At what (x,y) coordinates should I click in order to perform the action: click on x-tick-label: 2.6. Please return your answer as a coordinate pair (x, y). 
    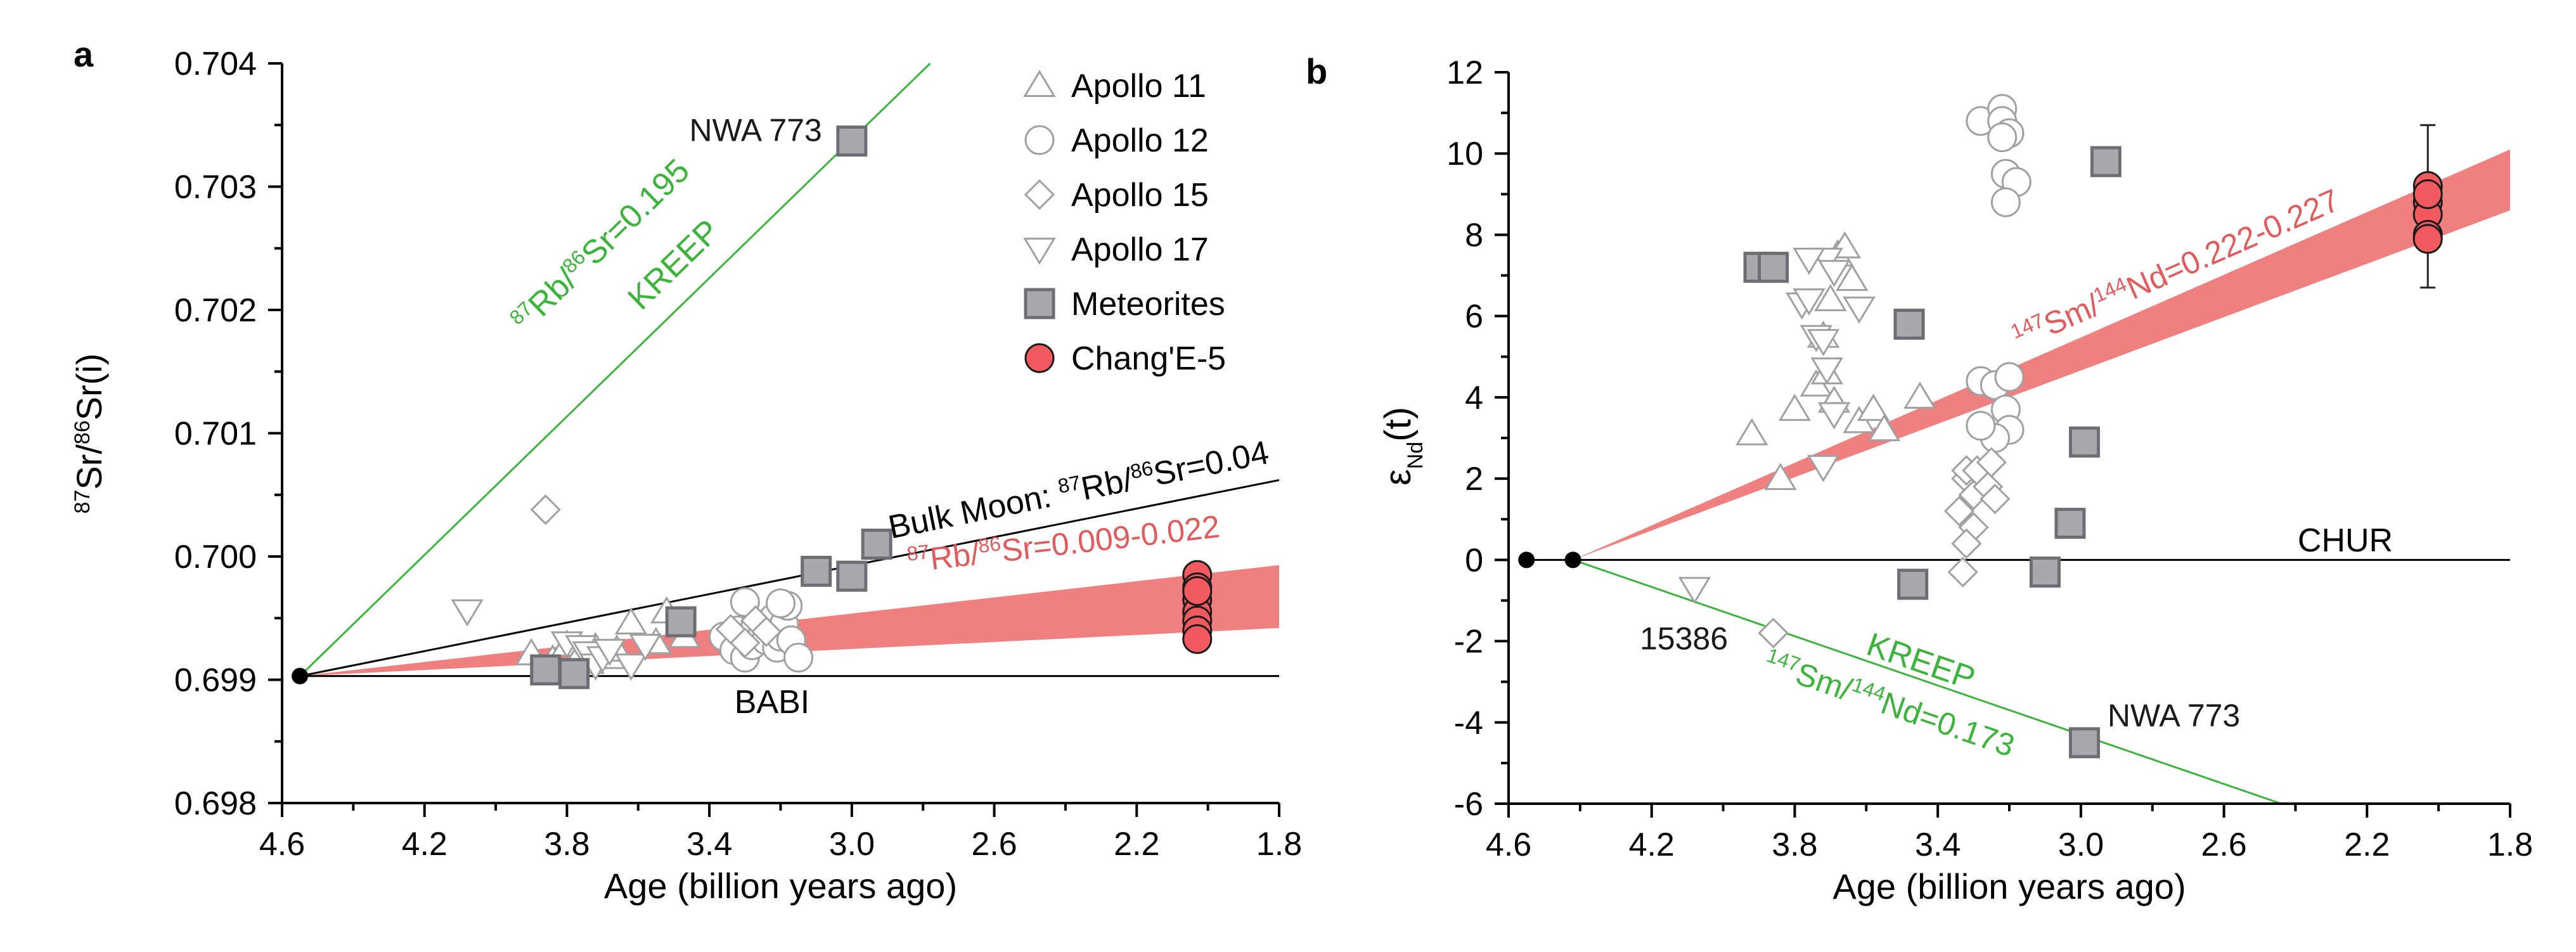
    Looking at the image, I should click on (994, 844).